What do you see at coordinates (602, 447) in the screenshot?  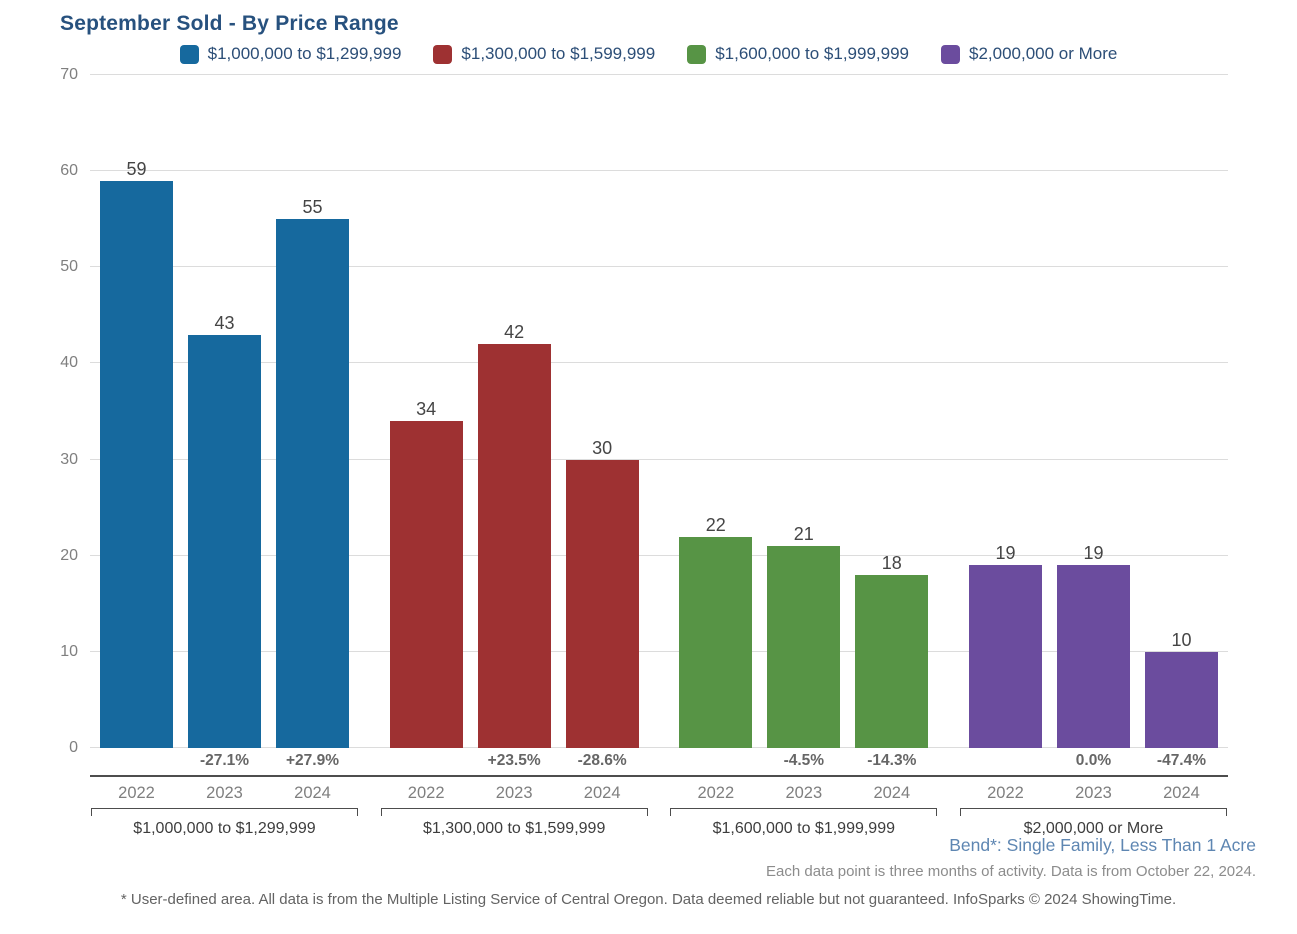 I see `bar-value-label: 30` at bounding box center [602, 447].